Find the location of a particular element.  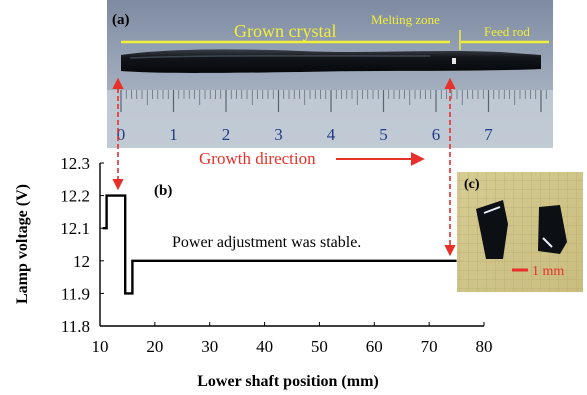

y-tick-label: 12 is located at coordinates (81, 261).